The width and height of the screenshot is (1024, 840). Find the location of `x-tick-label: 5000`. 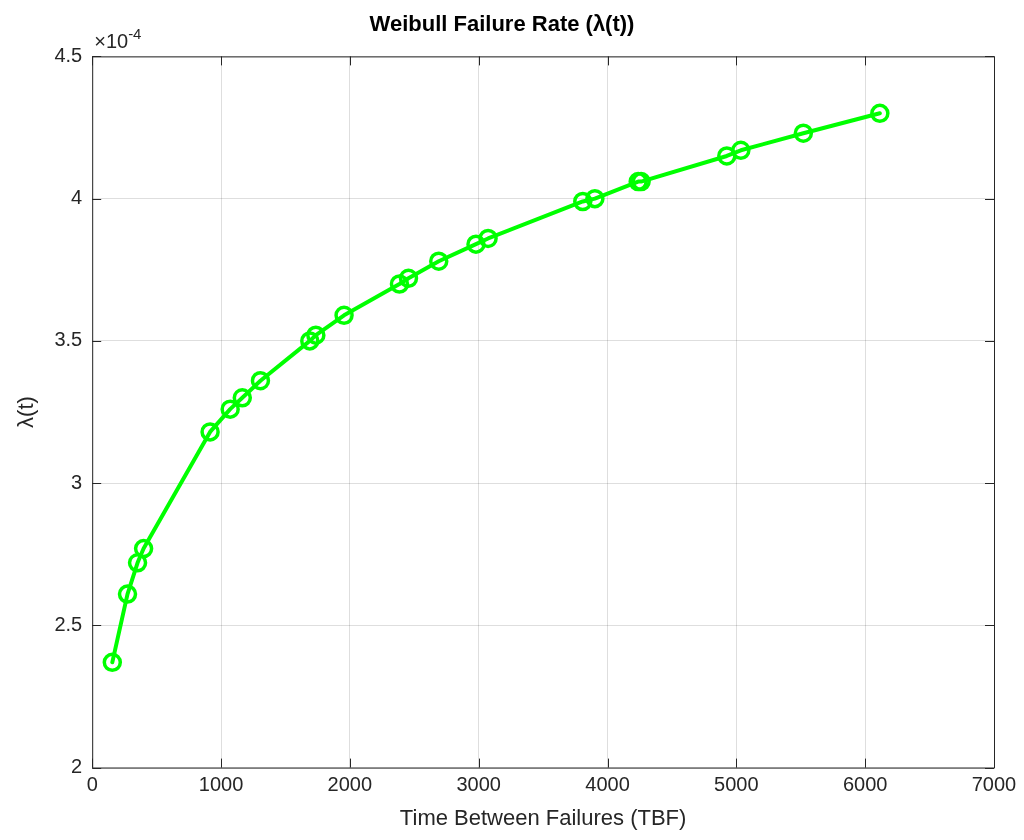

x-tick-label: 5000 is located at coordinates (736, 784).